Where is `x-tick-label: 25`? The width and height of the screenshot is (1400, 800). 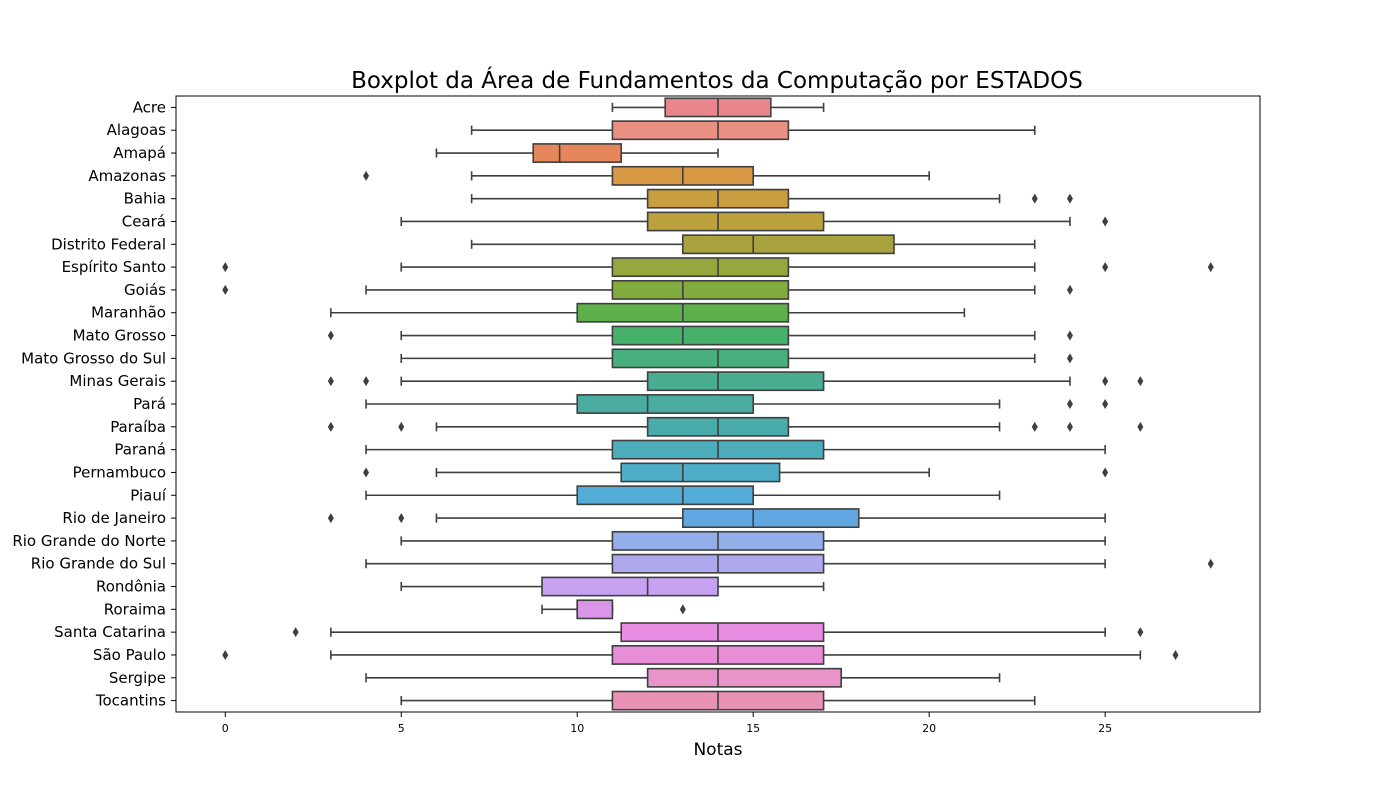 x-tick-label: 25 is located at coordinates (1105, 728).